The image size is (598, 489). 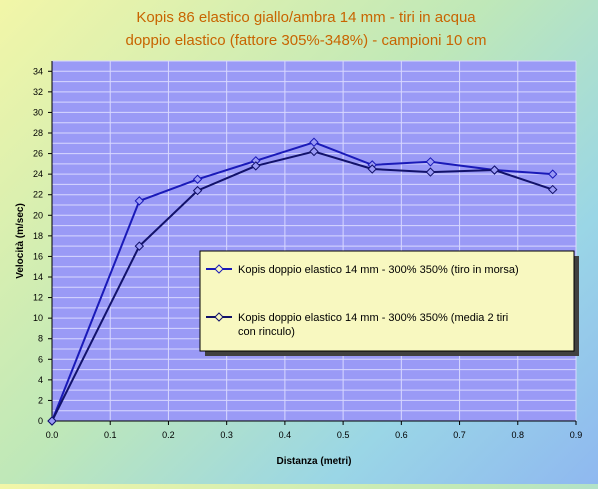 What do you see at coordinates (314, 430) in the screenshot?
I see `x-axis-ticks: 0.0 0.1 0.2 0.3 0.4 0.5 0.6 0.7 0.8 0.9` at bounding box center [314, 430].